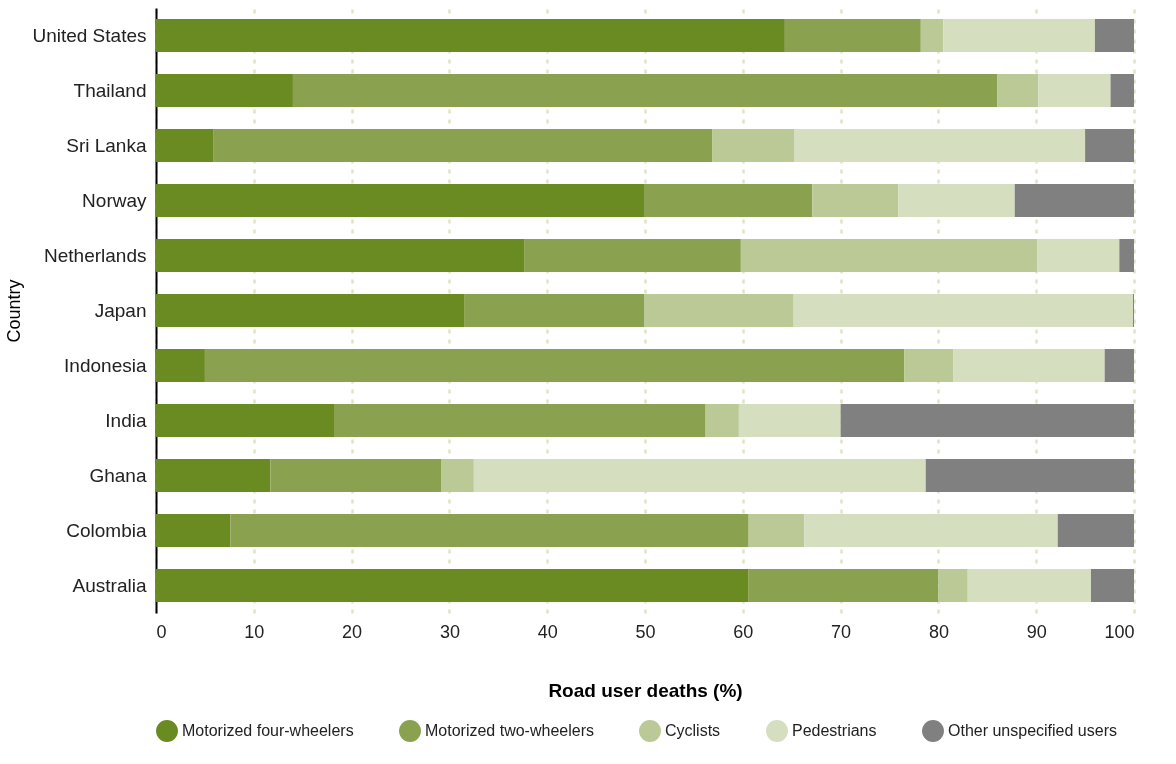 This screenshot has height=764, width=1176. I want to click on x-axis-title: Road user deaths (%), so click(645, 690).